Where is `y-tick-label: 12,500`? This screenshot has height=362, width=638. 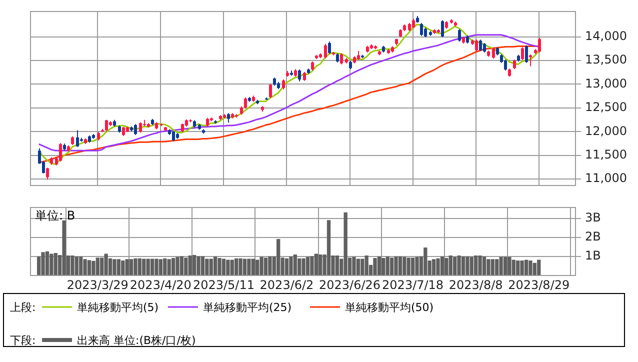
y-tick-label: 12,500 is located at coordinates (606, 107).